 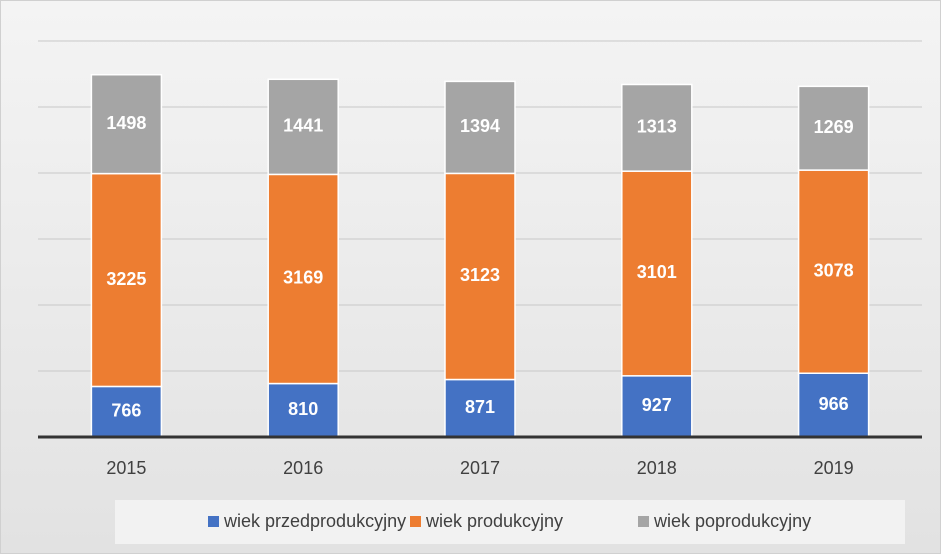 What do you see at coordinates (480, 468) in the screenshot?
I see `x-tick-label: 2017` at bounding box center [480, 468].